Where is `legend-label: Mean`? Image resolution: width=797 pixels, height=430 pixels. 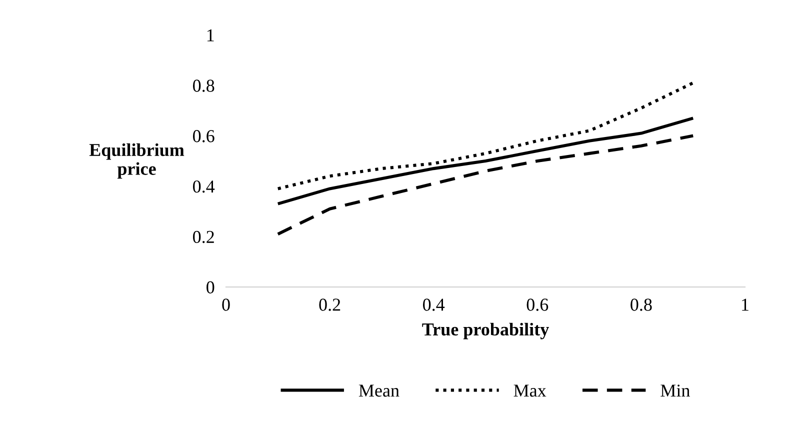 legend-label: Mean is located at coordinates (379, 390).